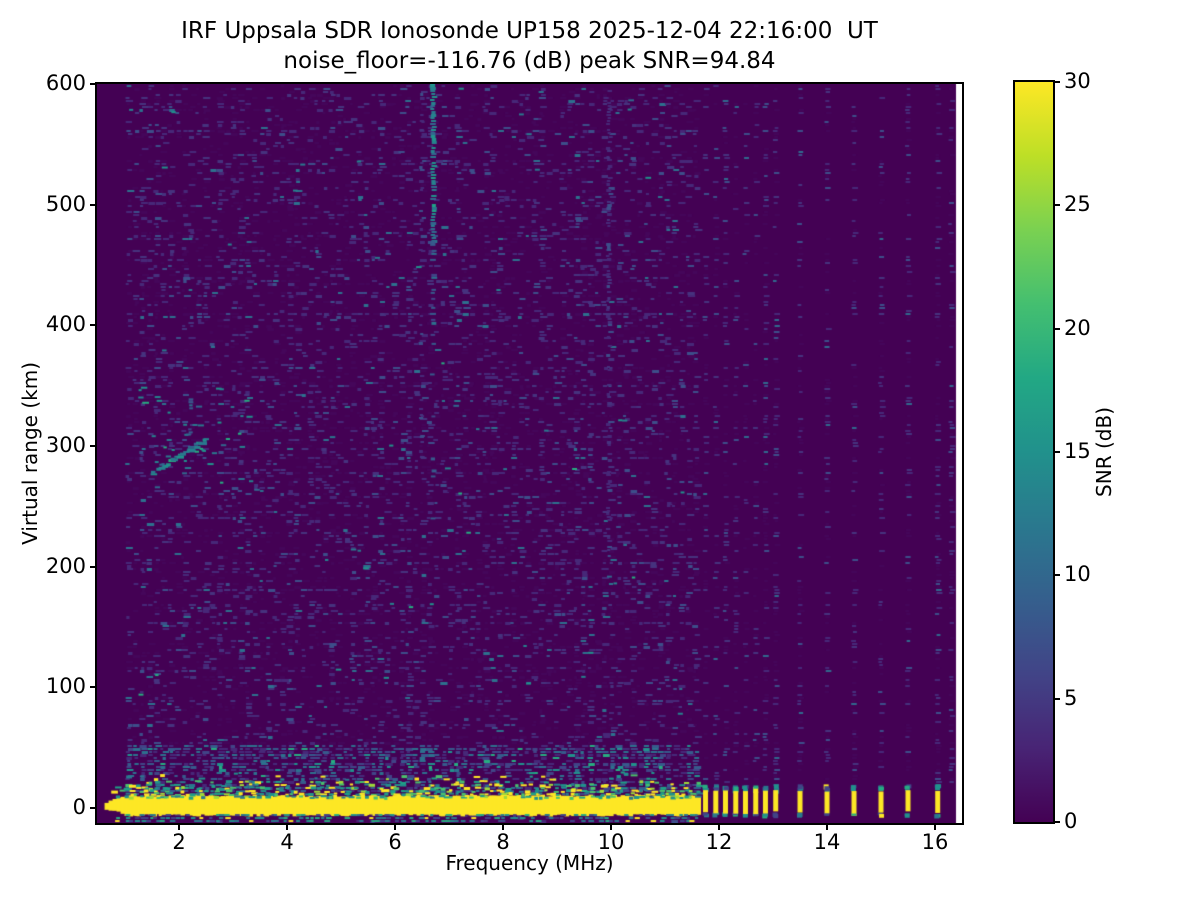  I want to click on x-axis-tick-label: 2, so click(179, 842).